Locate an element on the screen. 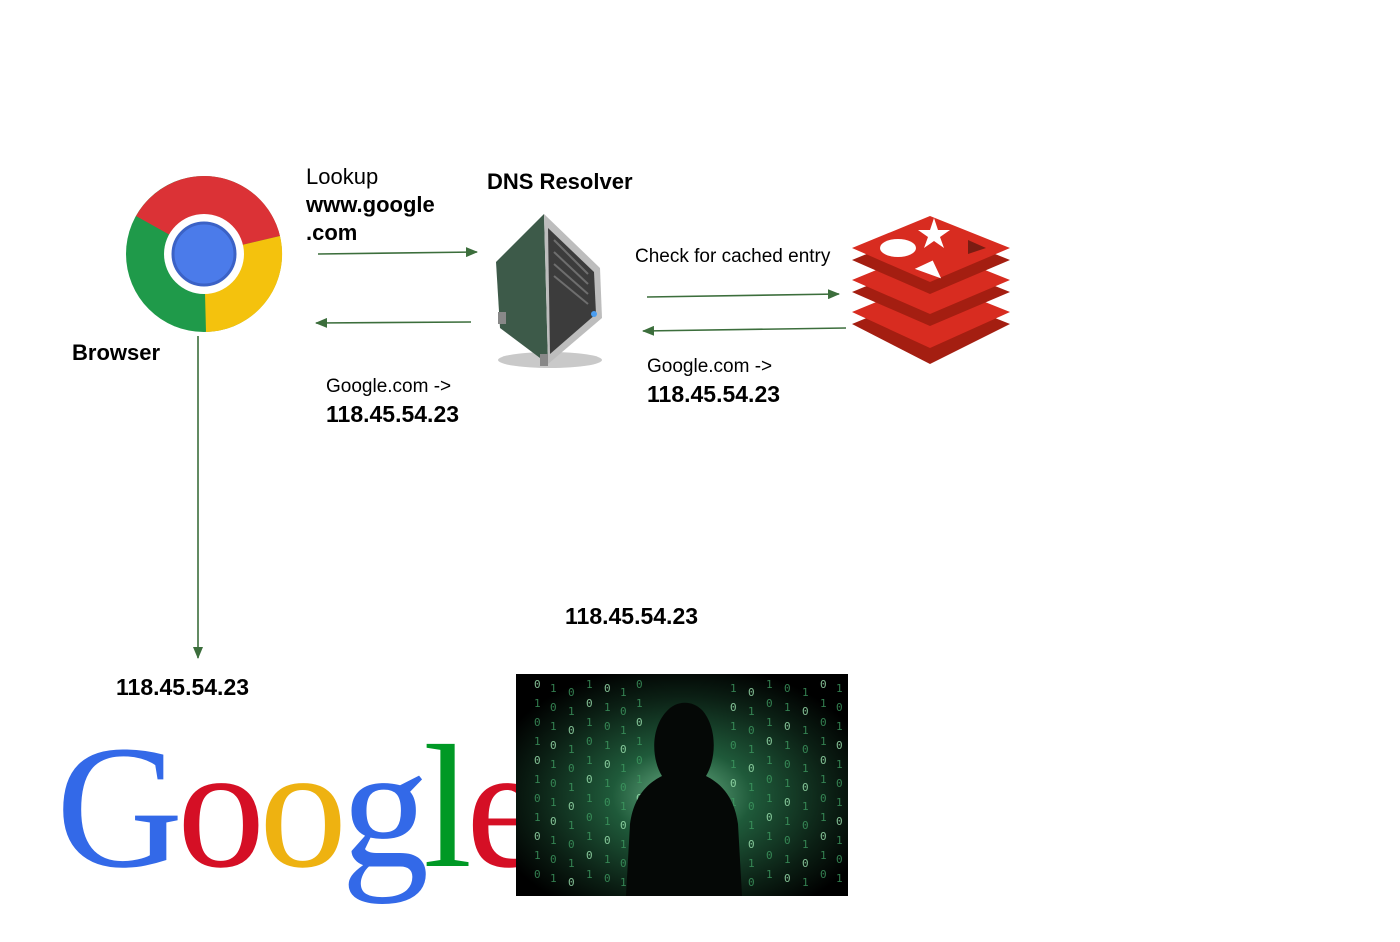 The width and height of the screenshot is (1400, 942). cache-response-mapping: Google.com -> is located at coordinates (710, 366).